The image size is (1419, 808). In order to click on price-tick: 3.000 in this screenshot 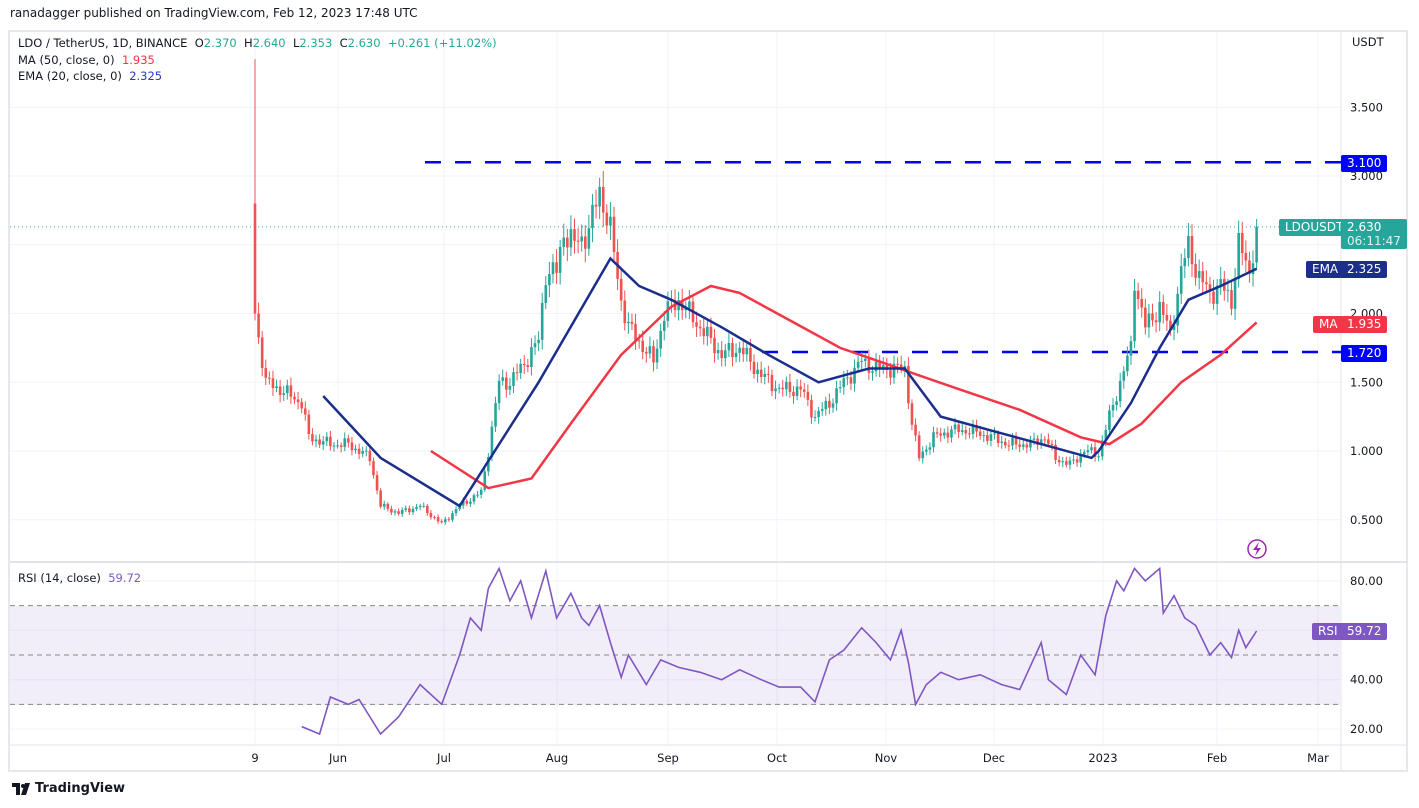, I will do `click(1366, 176)`.